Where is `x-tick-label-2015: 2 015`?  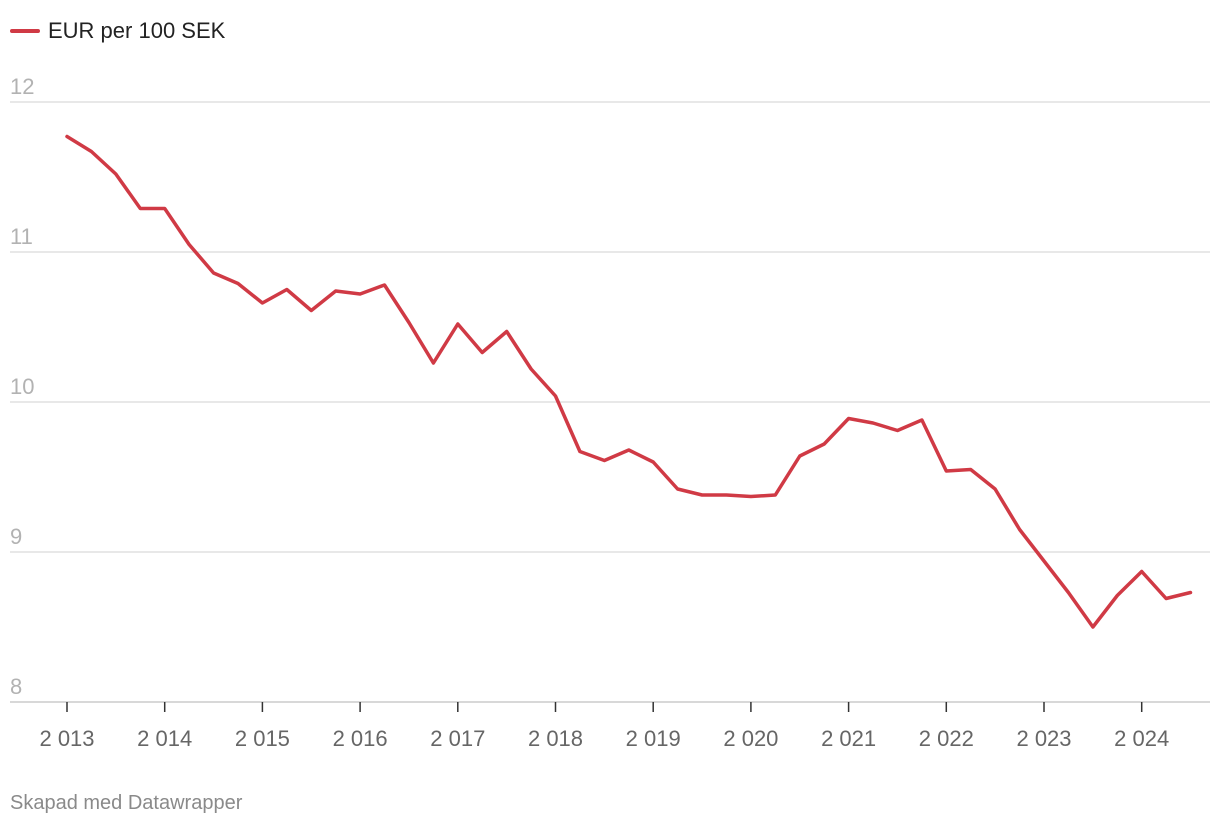 x-tick-label-2015: 2 015 is located at coordinates (262, 738).